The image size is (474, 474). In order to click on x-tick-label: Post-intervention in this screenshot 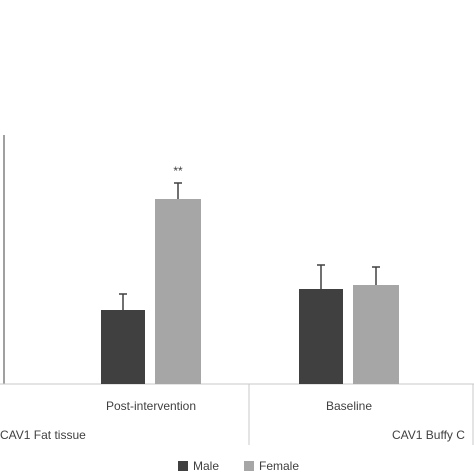, I will do `click(151, 406)`.